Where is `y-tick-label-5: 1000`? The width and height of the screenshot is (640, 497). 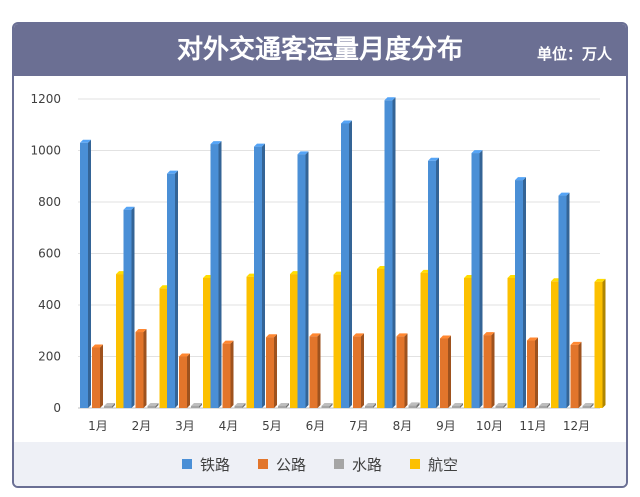
y-tick-label-5: 1000 is located at coordinates (45, 151).